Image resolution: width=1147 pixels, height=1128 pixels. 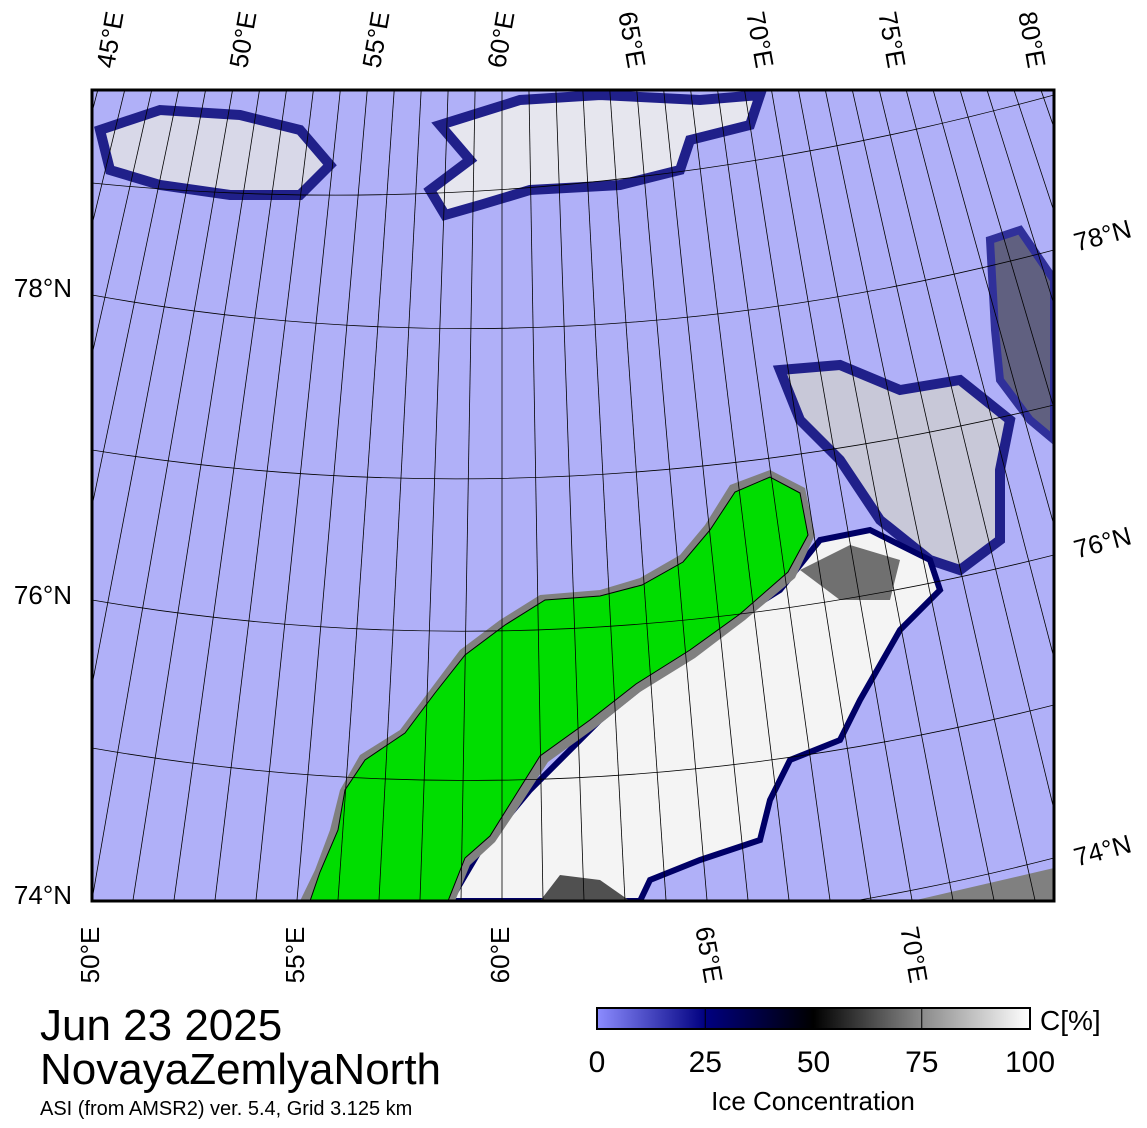 I want to click on lon-label: 45°E, so click(x=109, y=39).